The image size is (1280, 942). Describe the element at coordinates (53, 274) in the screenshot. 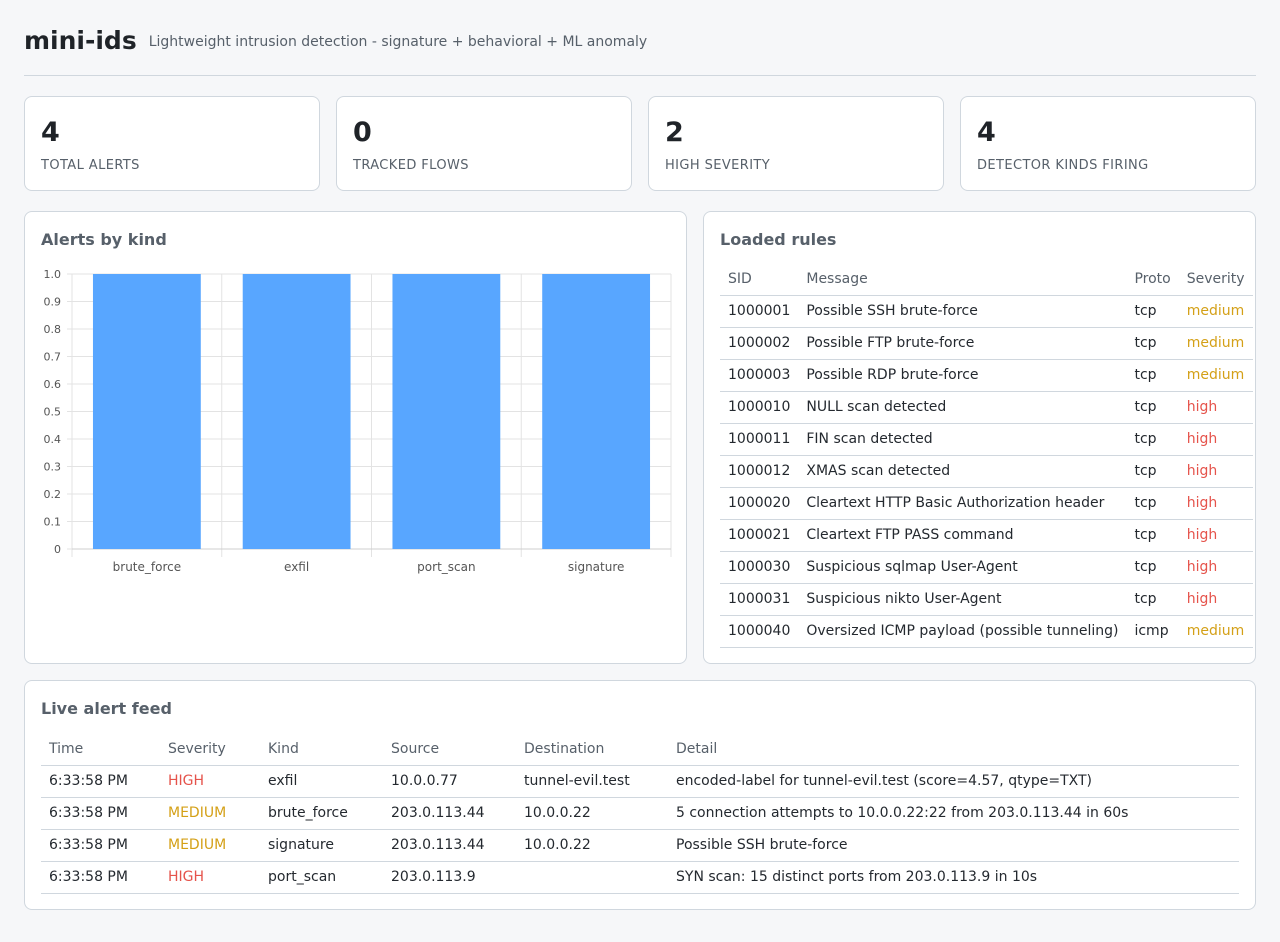

I see `y-tick-label: 1.0` at that location.